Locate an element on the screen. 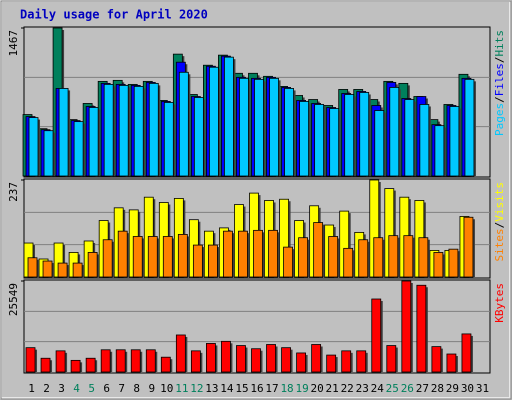  legend-entry: Files is located at coordinates (499, 79).